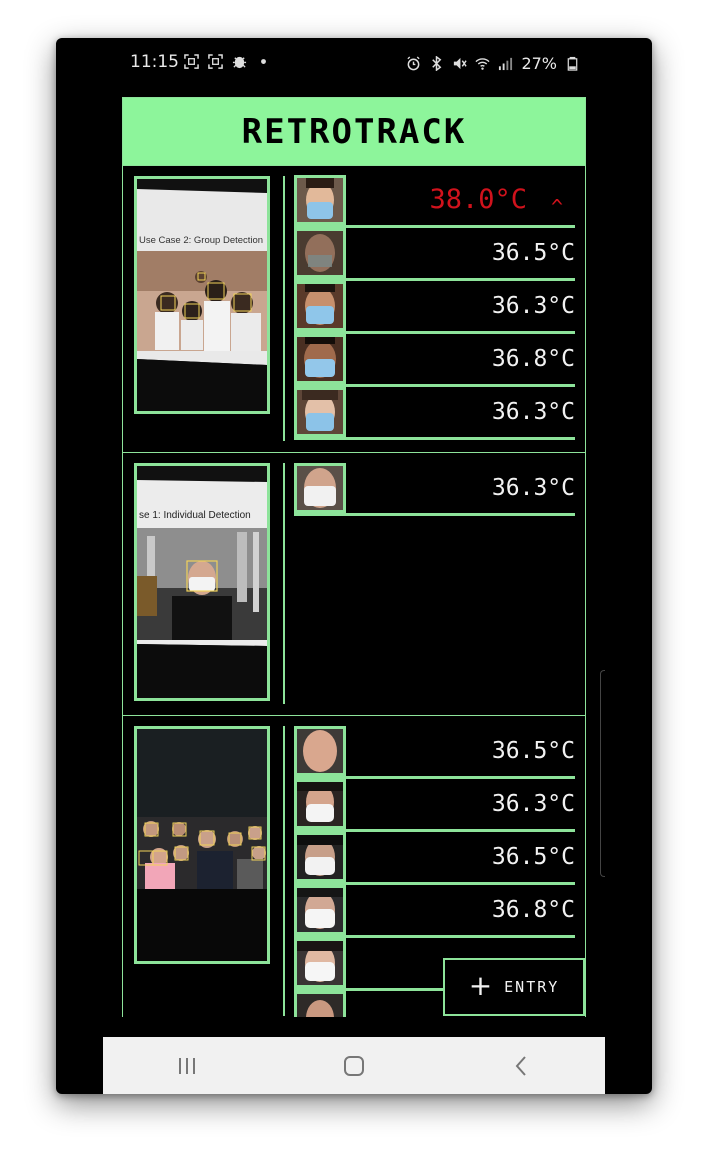 The height and width of the screenshot is (1169, 708). What do you see at coordinates (478, 199) in the screenshot?
I see `temperature-reading-alert: 38.0°C` at bounding box center [478, 199].